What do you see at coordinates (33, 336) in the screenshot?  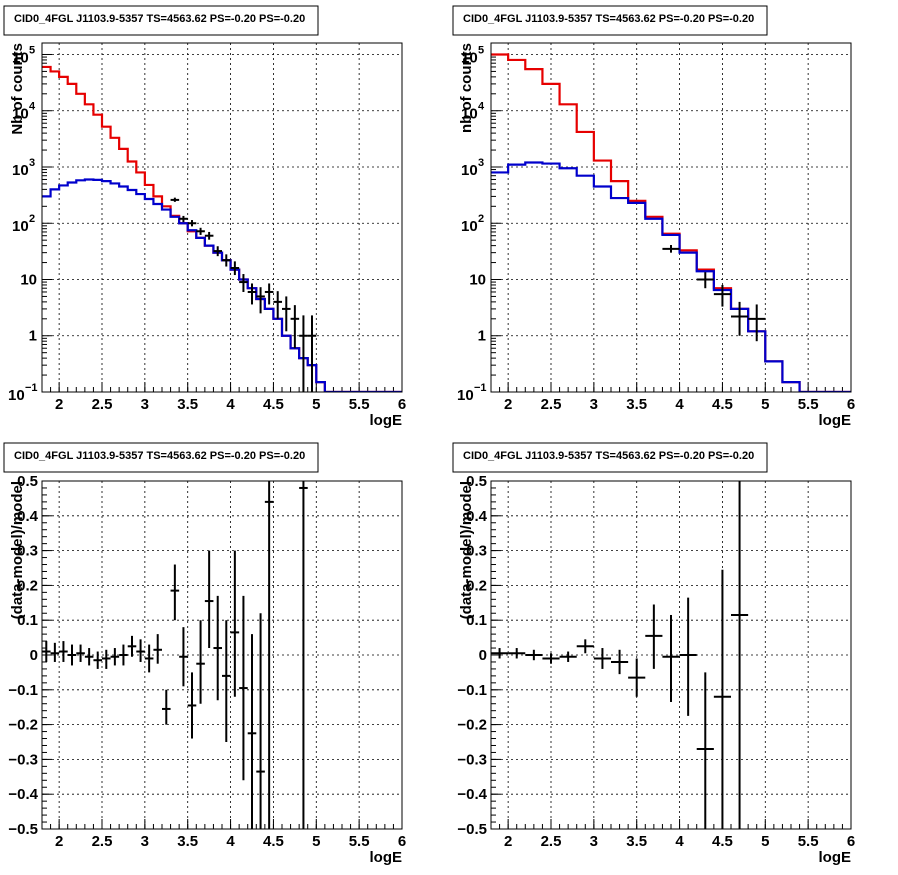 I see `y-tick-label: 1` at bounding box center [33, 336].